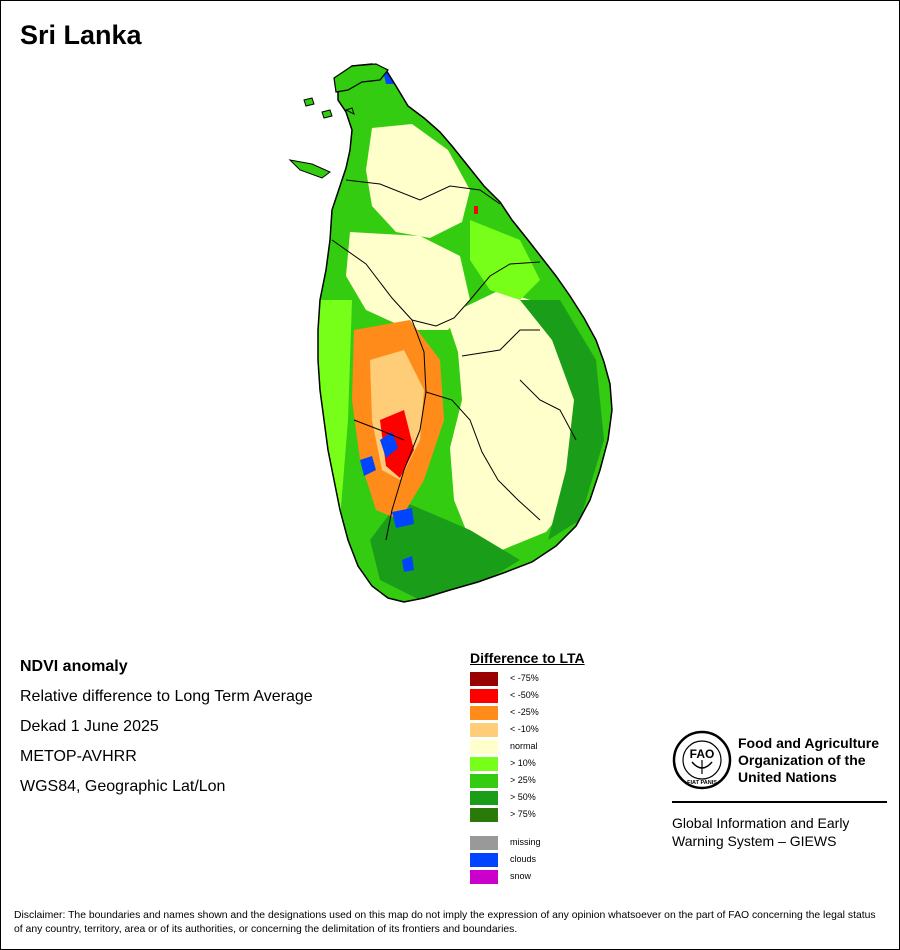 The image size is (900, 950). What do you see at coordinates (523, 859) in the screenshot?
I see `legend-label: clouds` at bounding box center [523, 859].